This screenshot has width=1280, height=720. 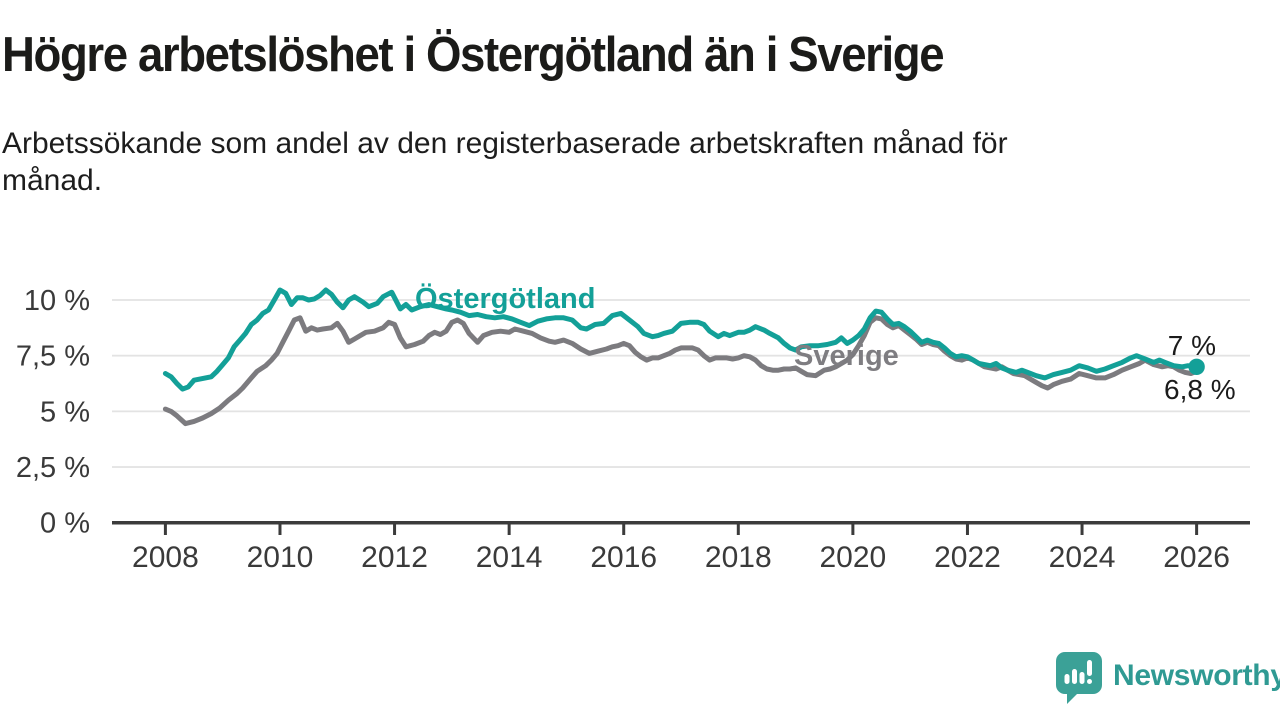 I want to click on newsworthy-logo-icon, so click(x=1079, y=678).